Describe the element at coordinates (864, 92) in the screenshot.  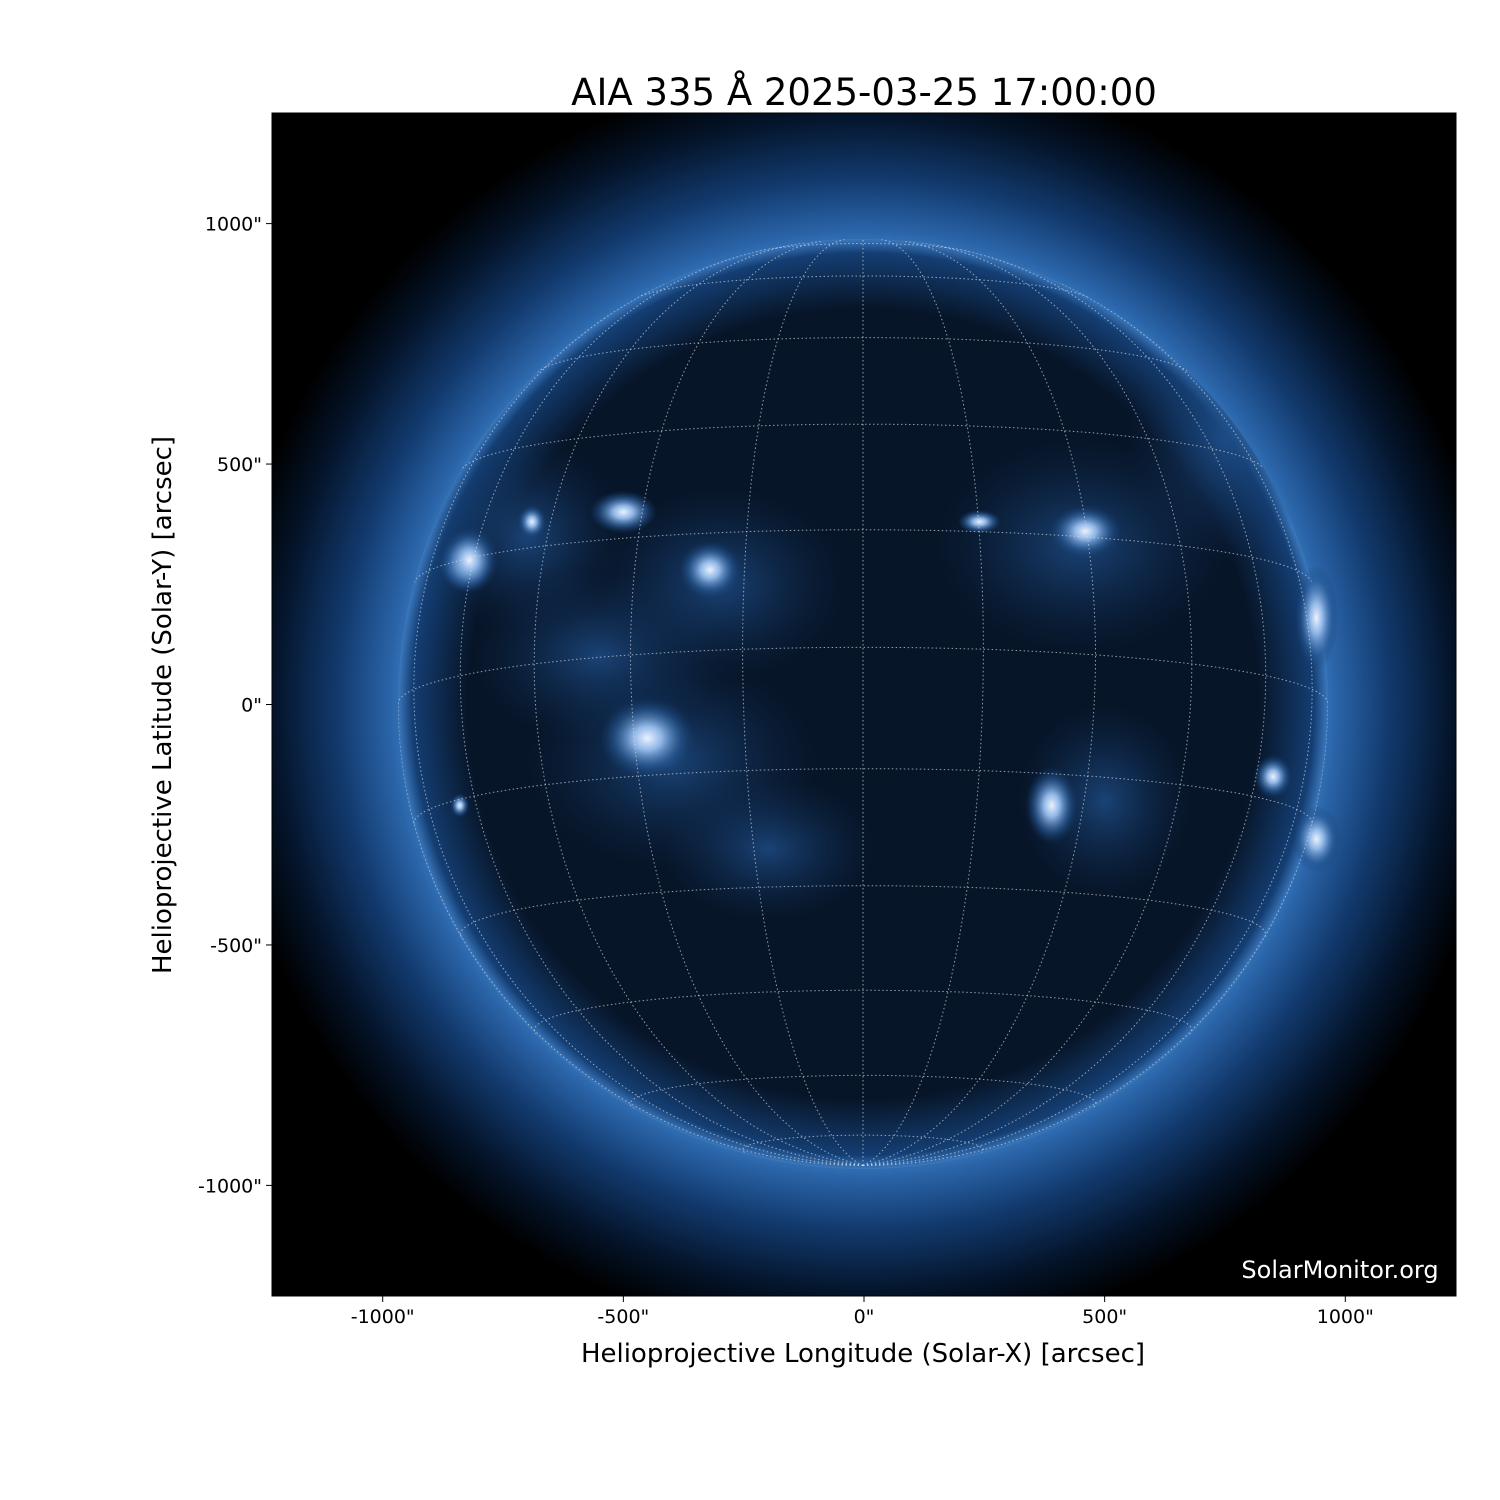
I see `chart-title: AIA 335 Å 2025-03-25 17:00:00` at that location.